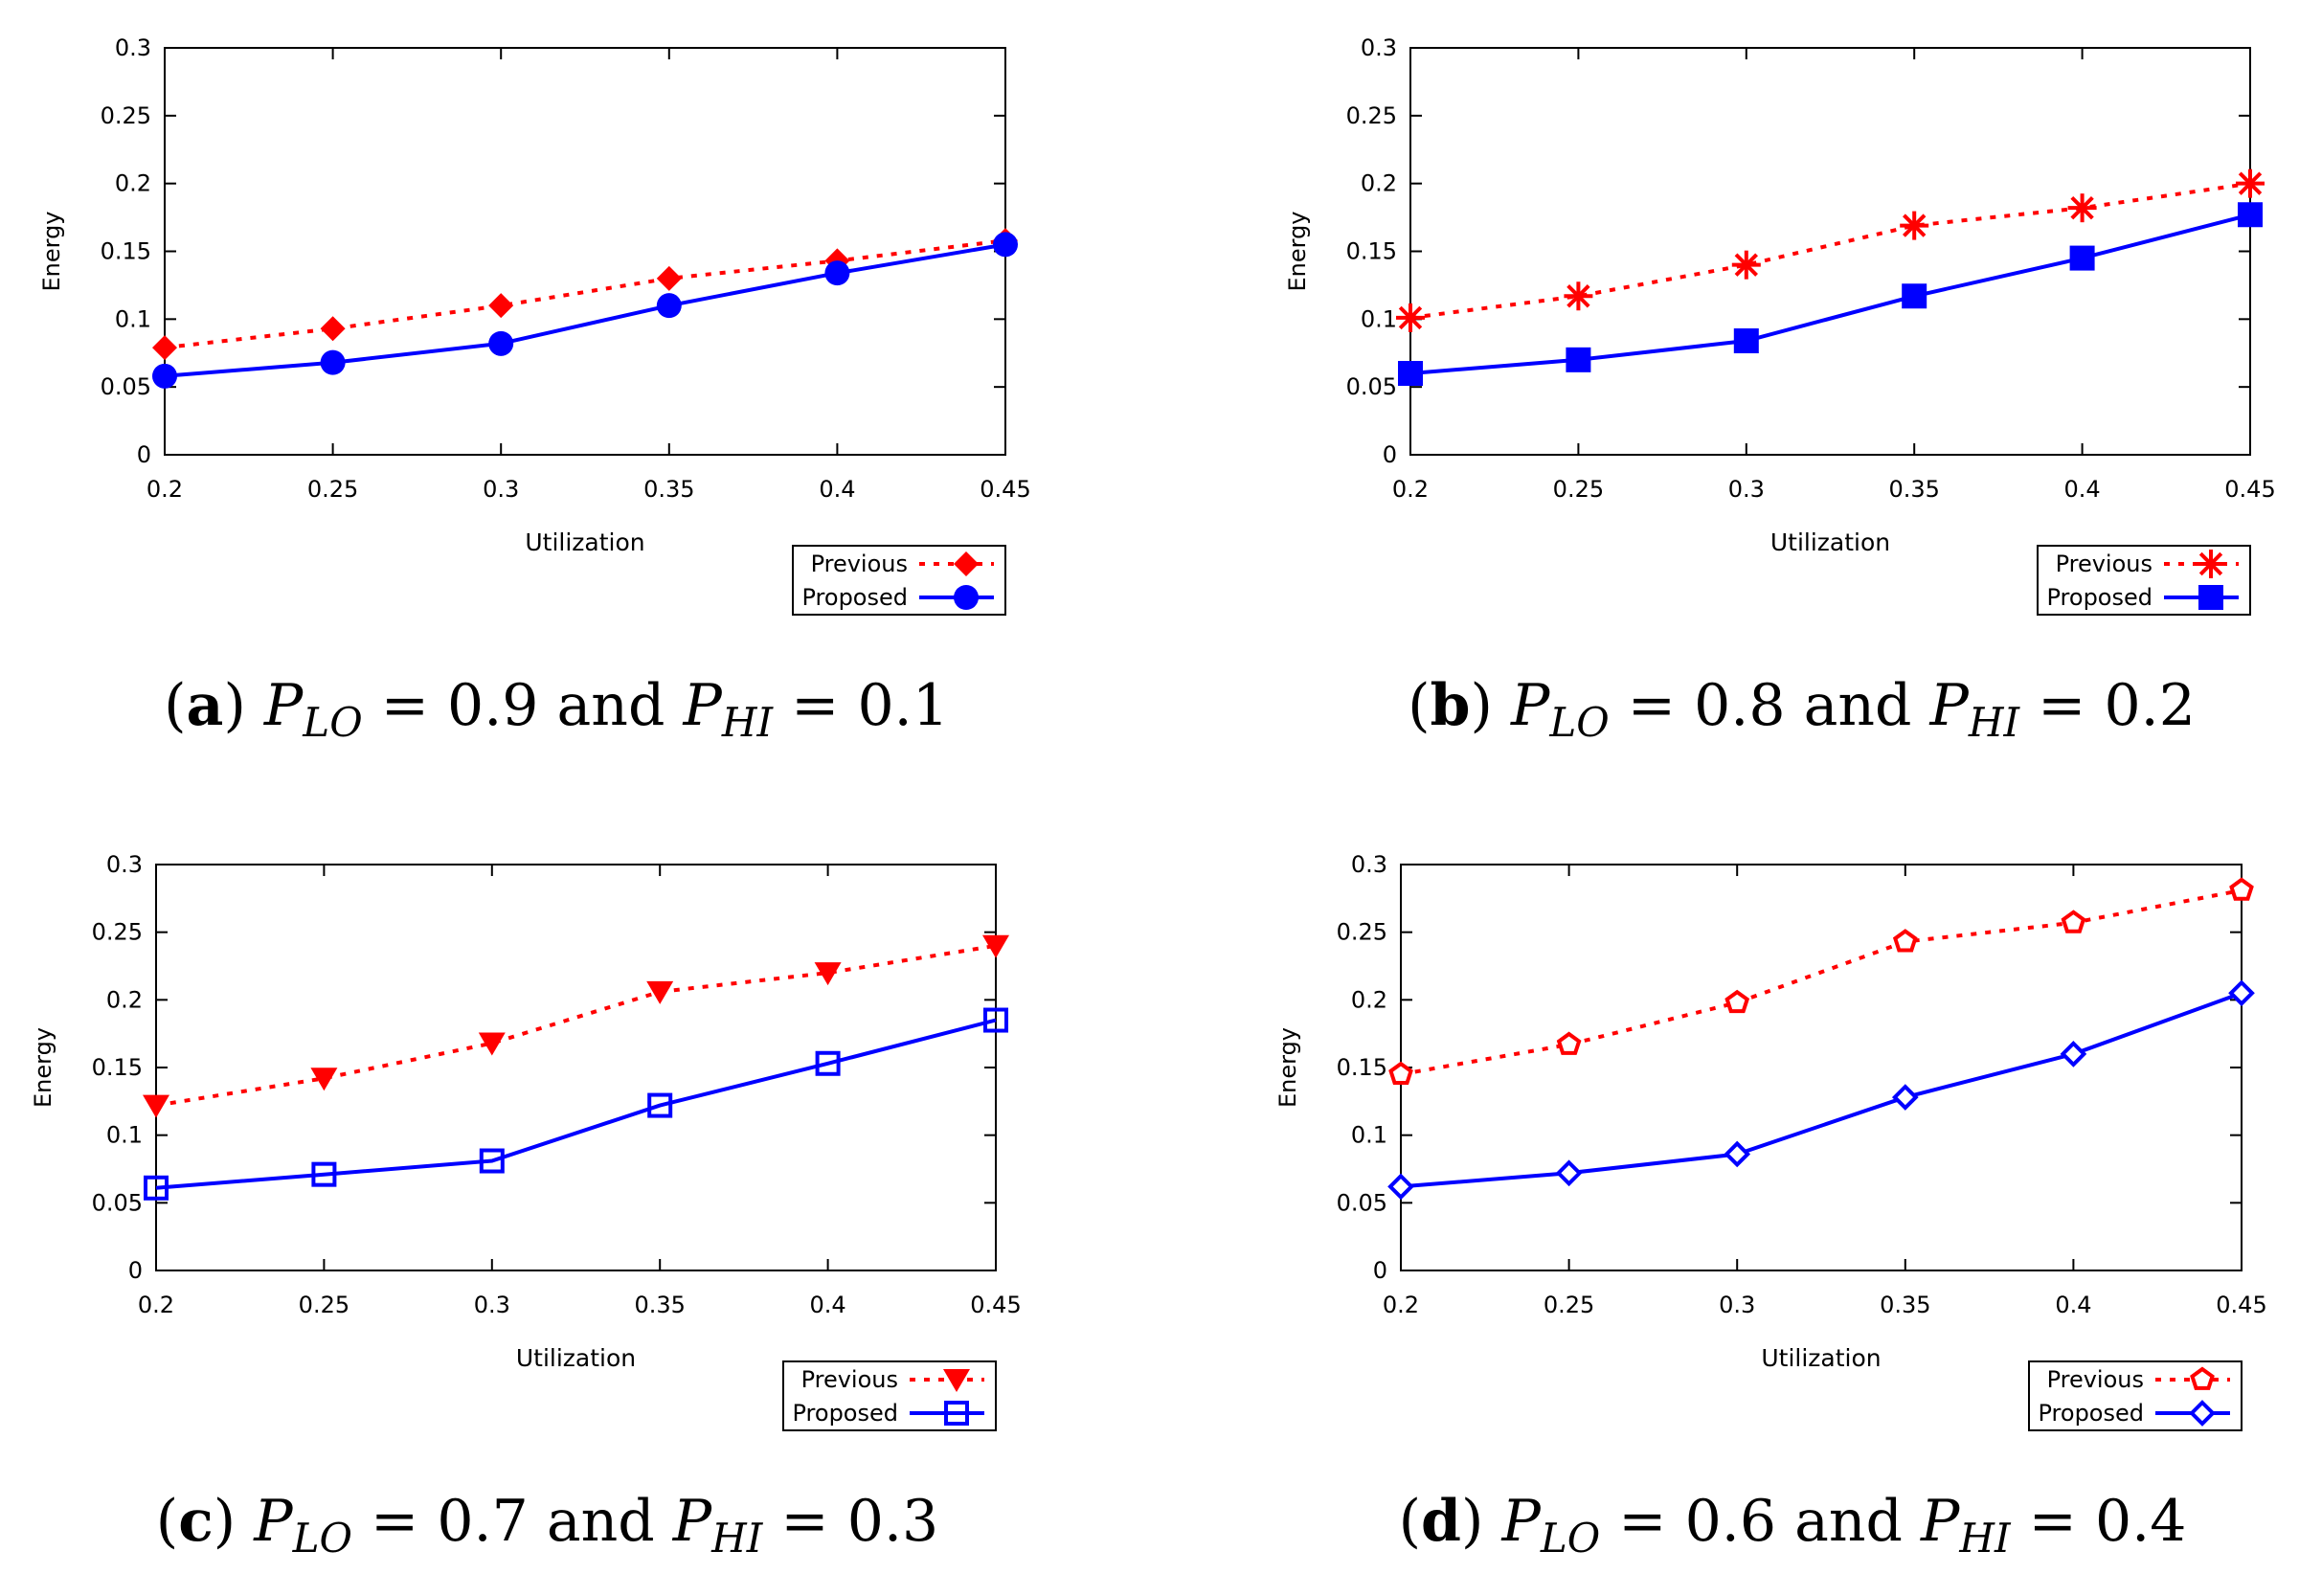 The width and height of the screenshot is (2299, 1596). Describe the element at coordinates (556, 709) in the screenshot. I see `caption: (a) PLO = 0.9 and PHI = 0.1` at that location.